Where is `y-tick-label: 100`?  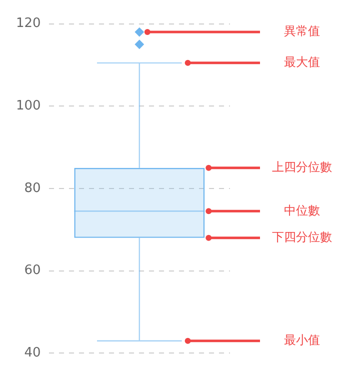
y-tick-label: 100 is located at coordinates (28, 106).